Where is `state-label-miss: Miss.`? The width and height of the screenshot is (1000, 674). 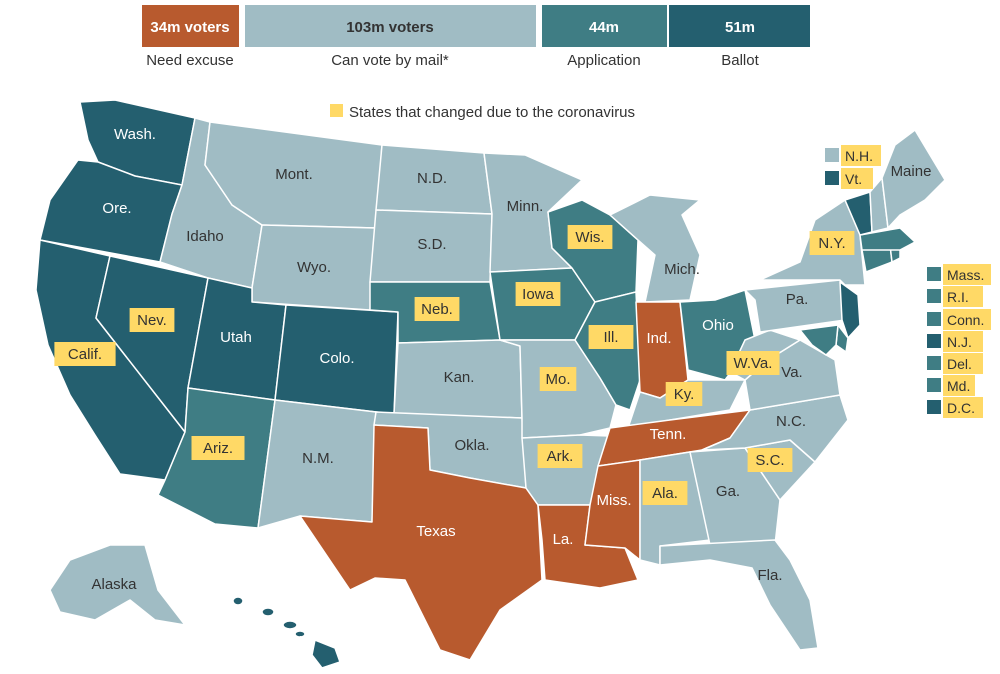 state-label-miss: Miss. is located at coordinates (614, 500).